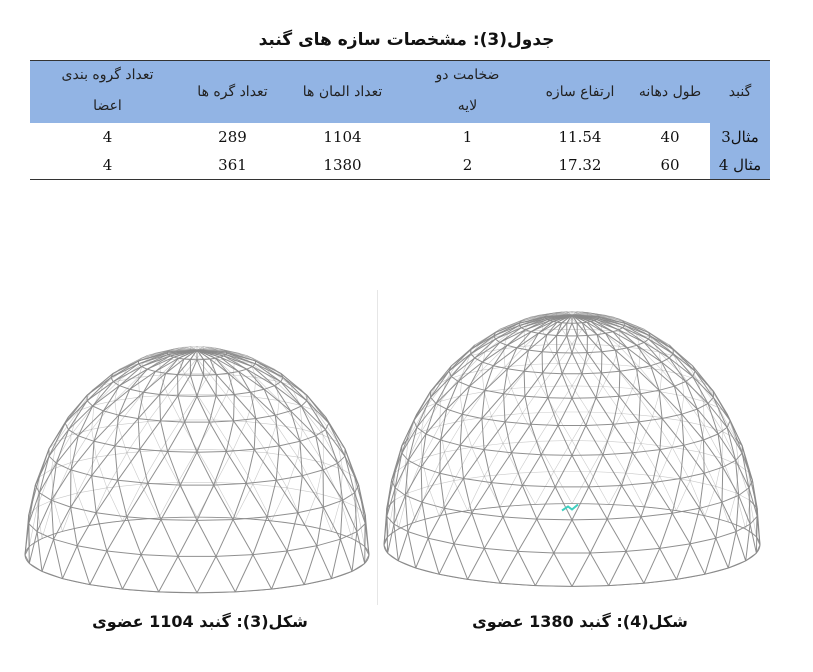  I want to click on highlight-marker, so click(570, 507).